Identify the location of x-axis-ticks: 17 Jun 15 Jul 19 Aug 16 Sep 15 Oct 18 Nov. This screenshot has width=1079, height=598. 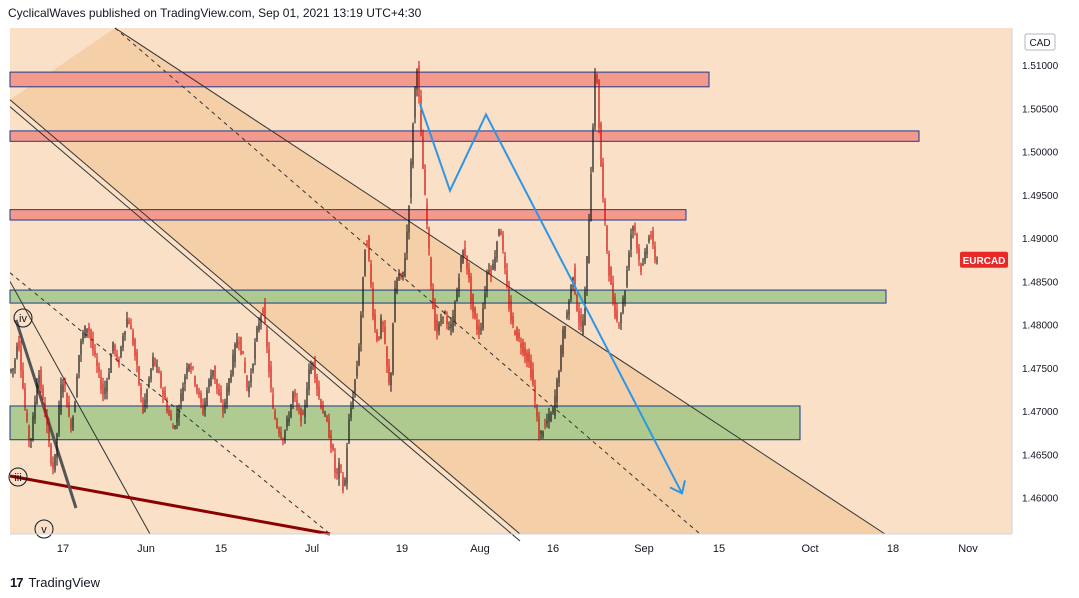
(517, 549).